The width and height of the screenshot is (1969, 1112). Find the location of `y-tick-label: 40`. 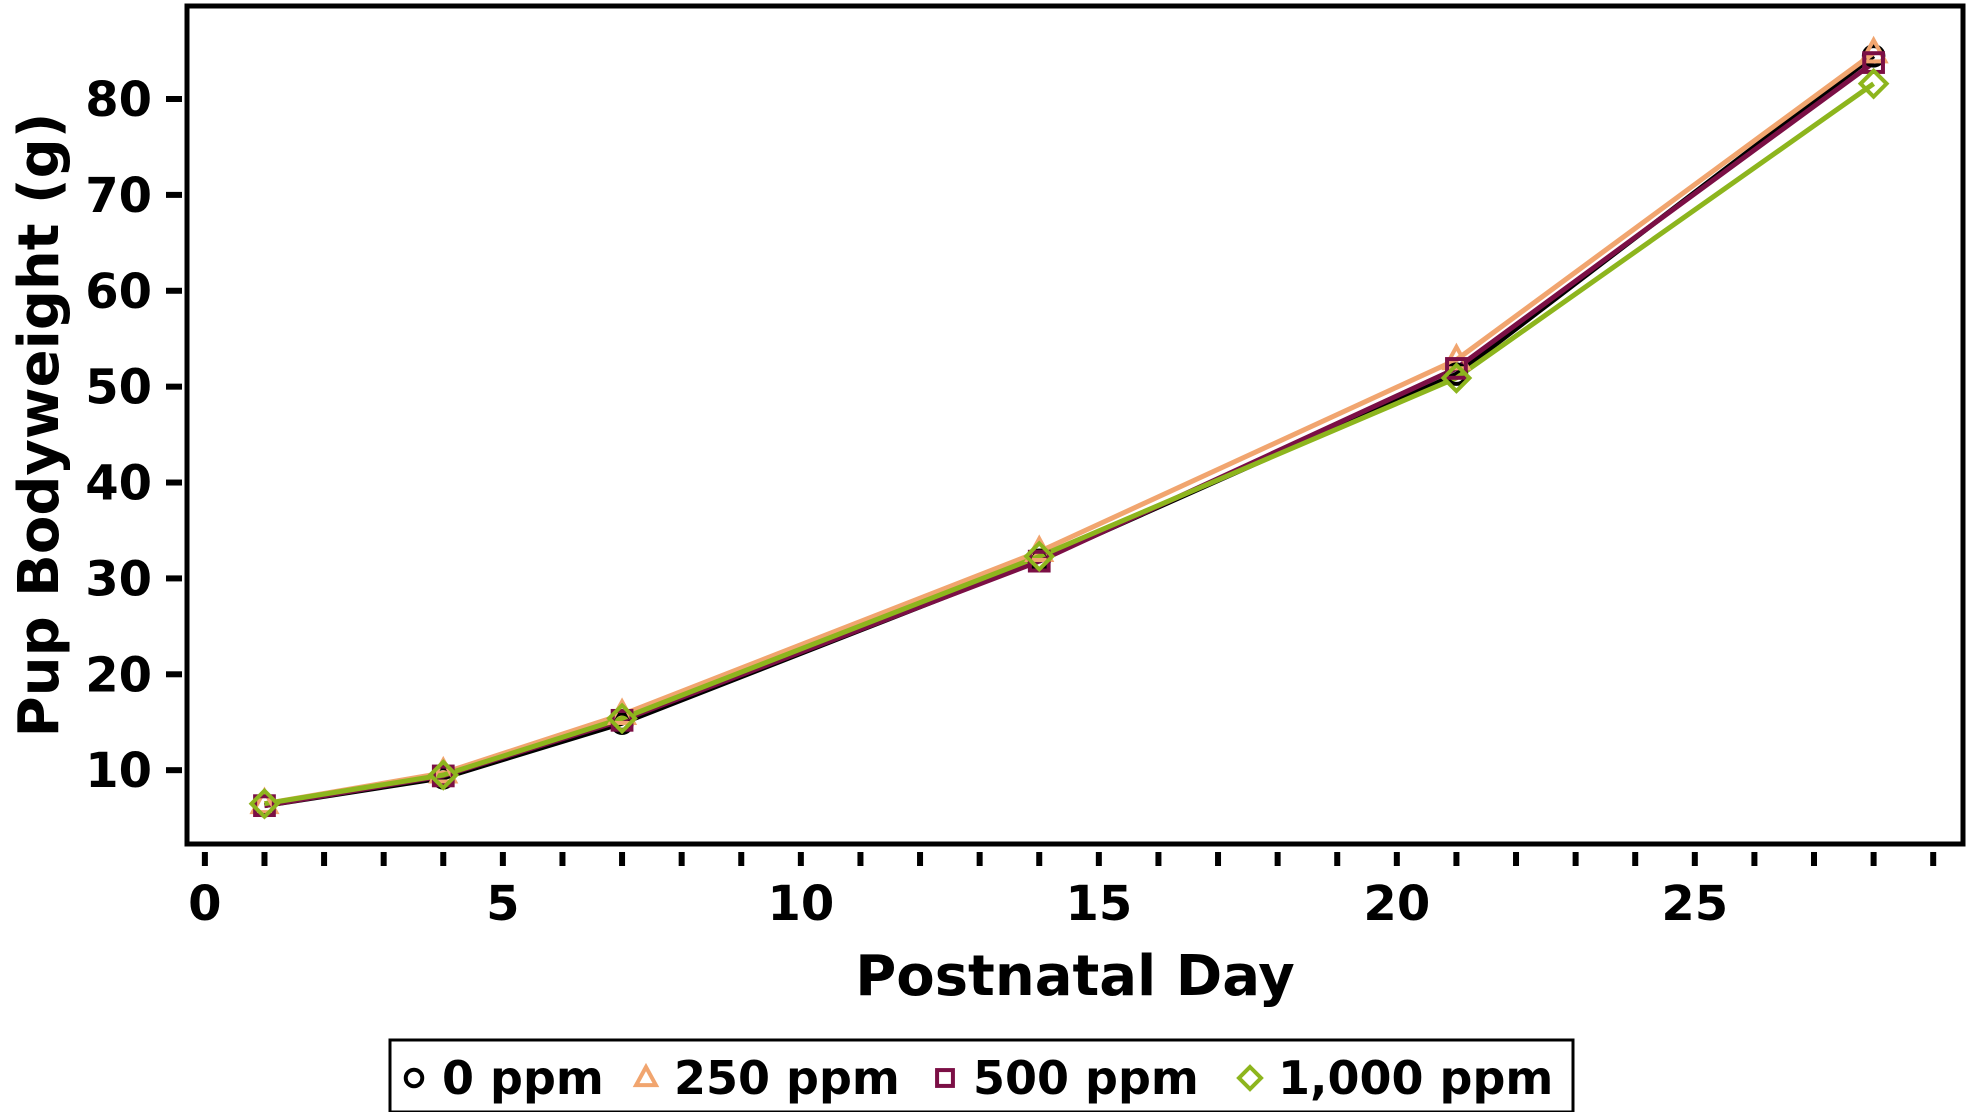

y-tick-label: 40 is located at coordinates (118, 484).